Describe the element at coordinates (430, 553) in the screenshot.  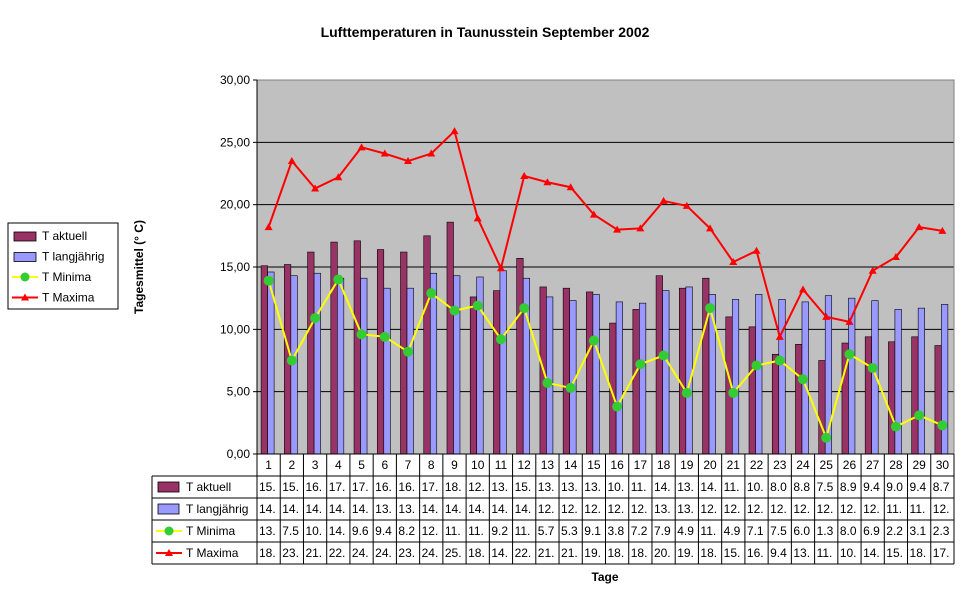
I see `data-label: 24.` at that location.